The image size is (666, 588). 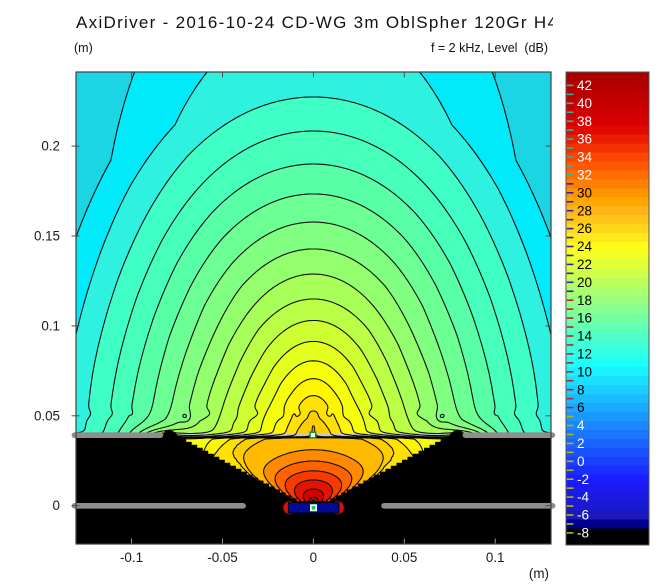 I want to click on svg-text: 14, so click(x=585, y=336).